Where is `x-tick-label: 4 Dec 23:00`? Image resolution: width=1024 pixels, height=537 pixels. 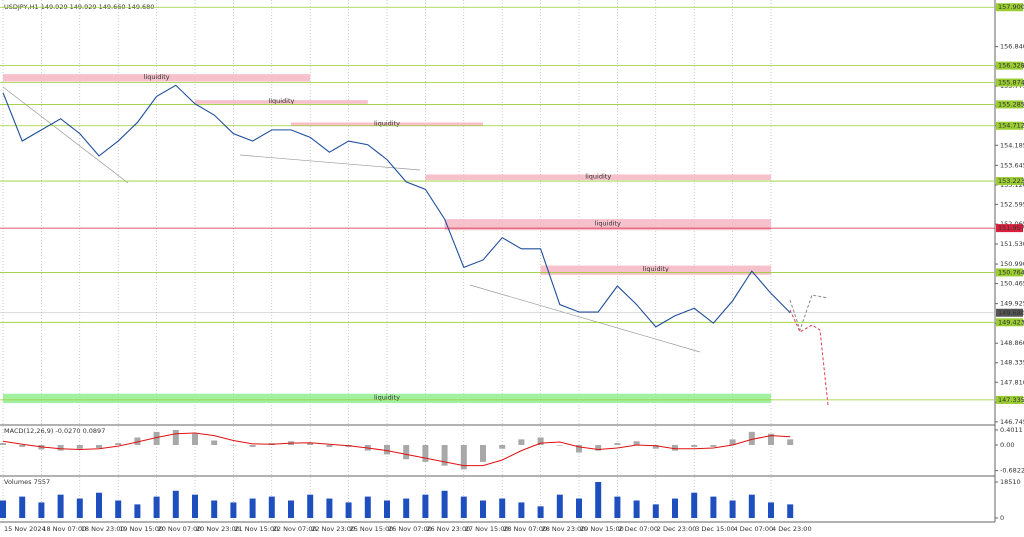
x-tick-label: 4 Dec 23:00 is located at coordinates (792, 529).